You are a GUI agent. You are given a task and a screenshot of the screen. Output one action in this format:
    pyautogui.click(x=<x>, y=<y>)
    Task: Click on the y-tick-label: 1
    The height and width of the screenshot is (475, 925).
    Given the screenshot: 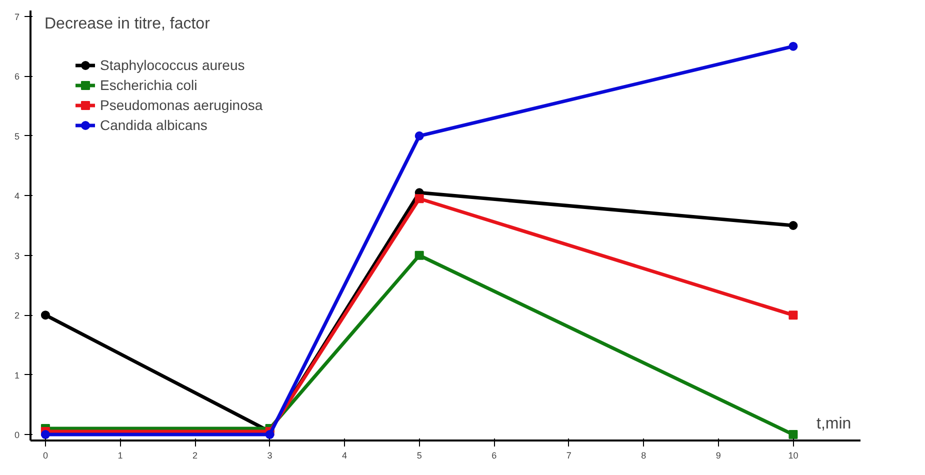 What is the action you would take?
    pyautogui.click(x=17, y=375)
    